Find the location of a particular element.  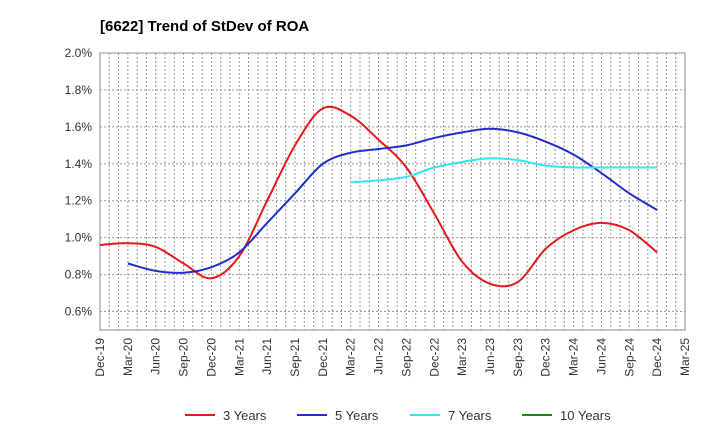

legend-label: 7 Years is located at coordinates (470, 415).